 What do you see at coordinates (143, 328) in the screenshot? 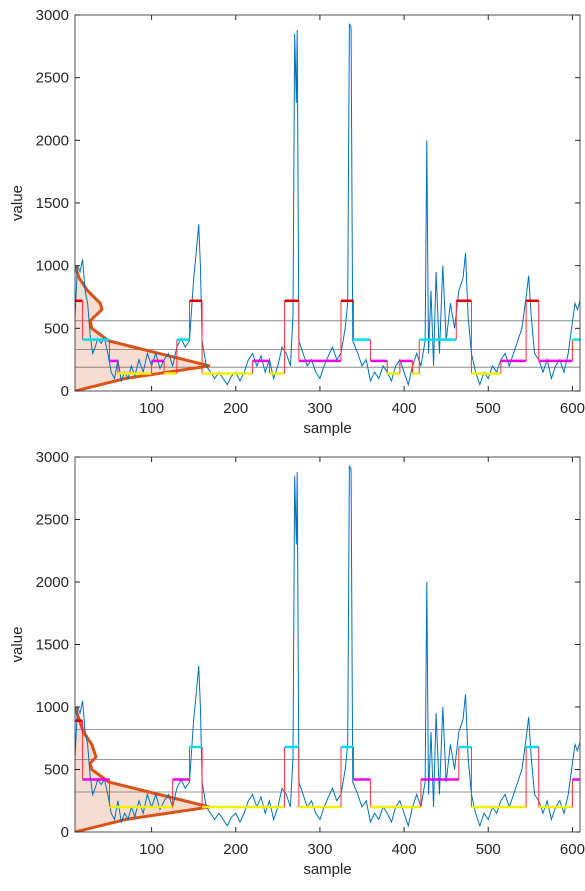
I see `density-curve` at bounding box center [143, 328].